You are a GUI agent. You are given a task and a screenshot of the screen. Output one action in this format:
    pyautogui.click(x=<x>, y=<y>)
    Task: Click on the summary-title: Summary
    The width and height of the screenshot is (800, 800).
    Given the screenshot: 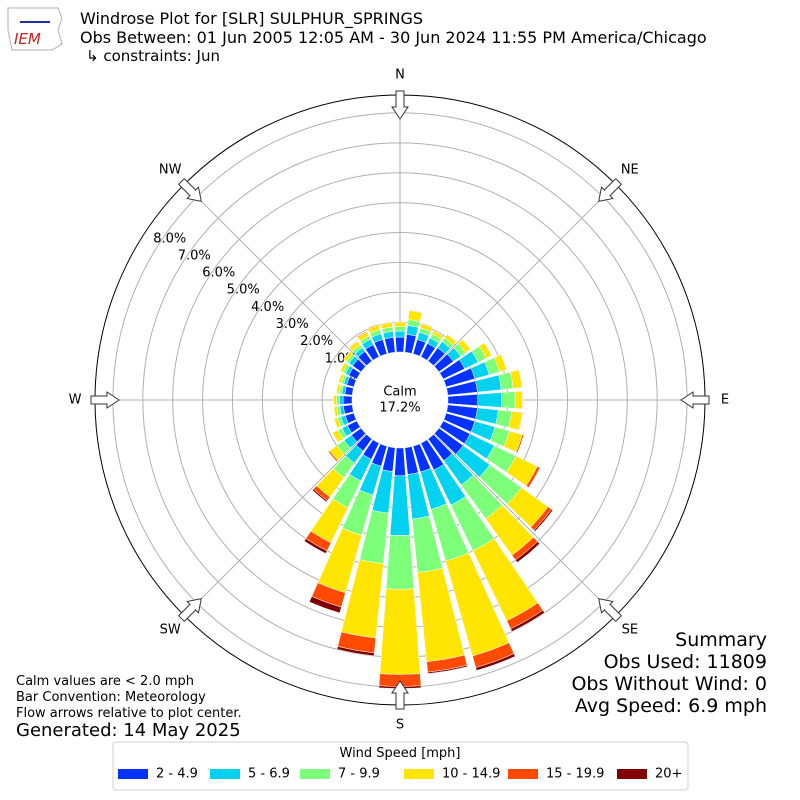 What is the action you would take?
    pyautogui.click(x=721, y=640)
    